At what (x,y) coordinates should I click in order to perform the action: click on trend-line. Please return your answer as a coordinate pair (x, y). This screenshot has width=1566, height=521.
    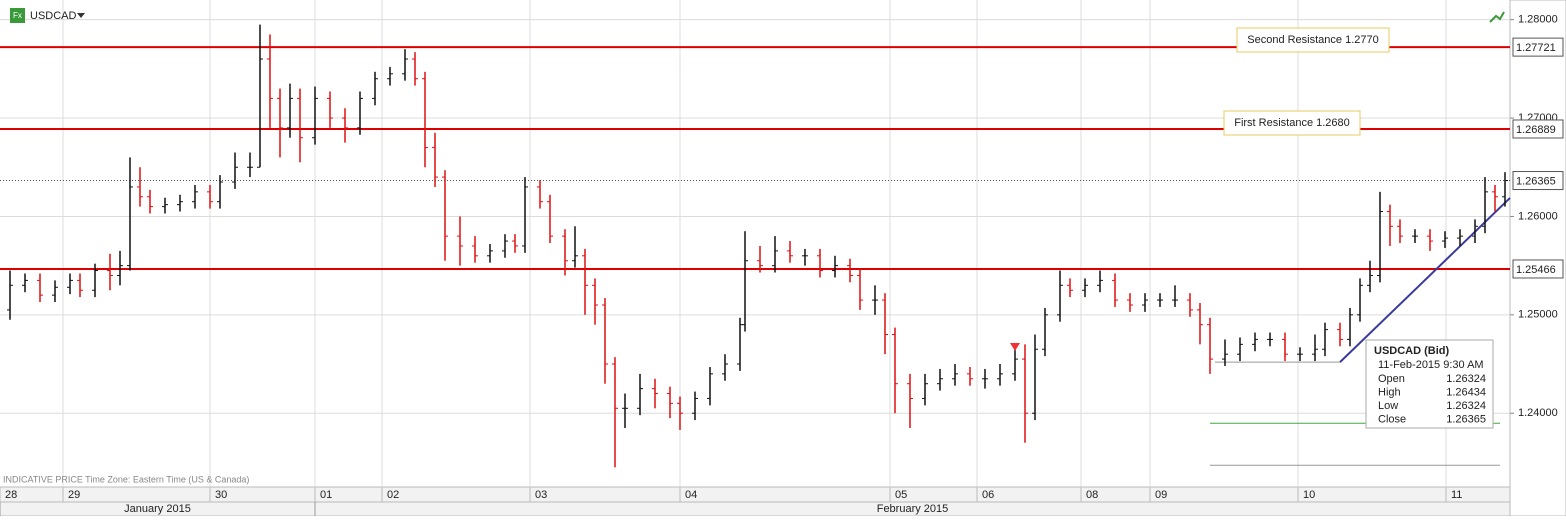
    Looking at the image, I should click on (1425, 280).